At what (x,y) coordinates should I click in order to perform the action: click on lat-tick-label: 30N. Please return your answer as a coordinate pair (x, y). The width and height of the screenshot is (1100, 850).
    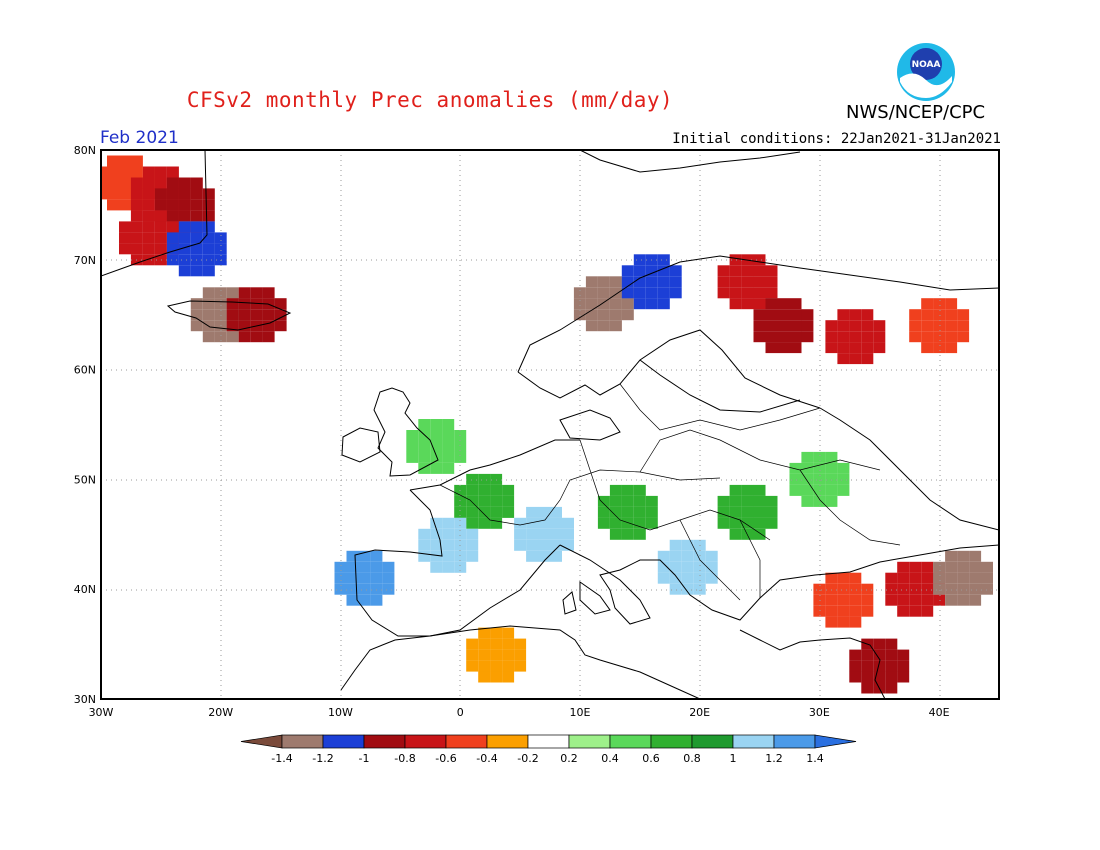
    Looking at the image, I should click on (85, 699).